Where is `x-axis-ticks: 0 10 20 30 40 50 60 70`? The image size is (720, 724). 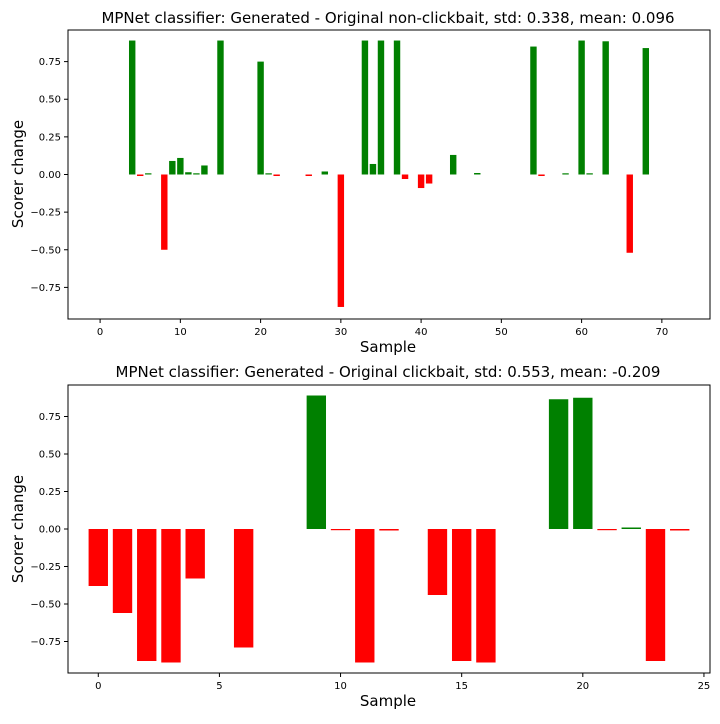 x-axis-ticks: 0 10 20 30 40 50 60 70 is located at coordinates (382, 328).